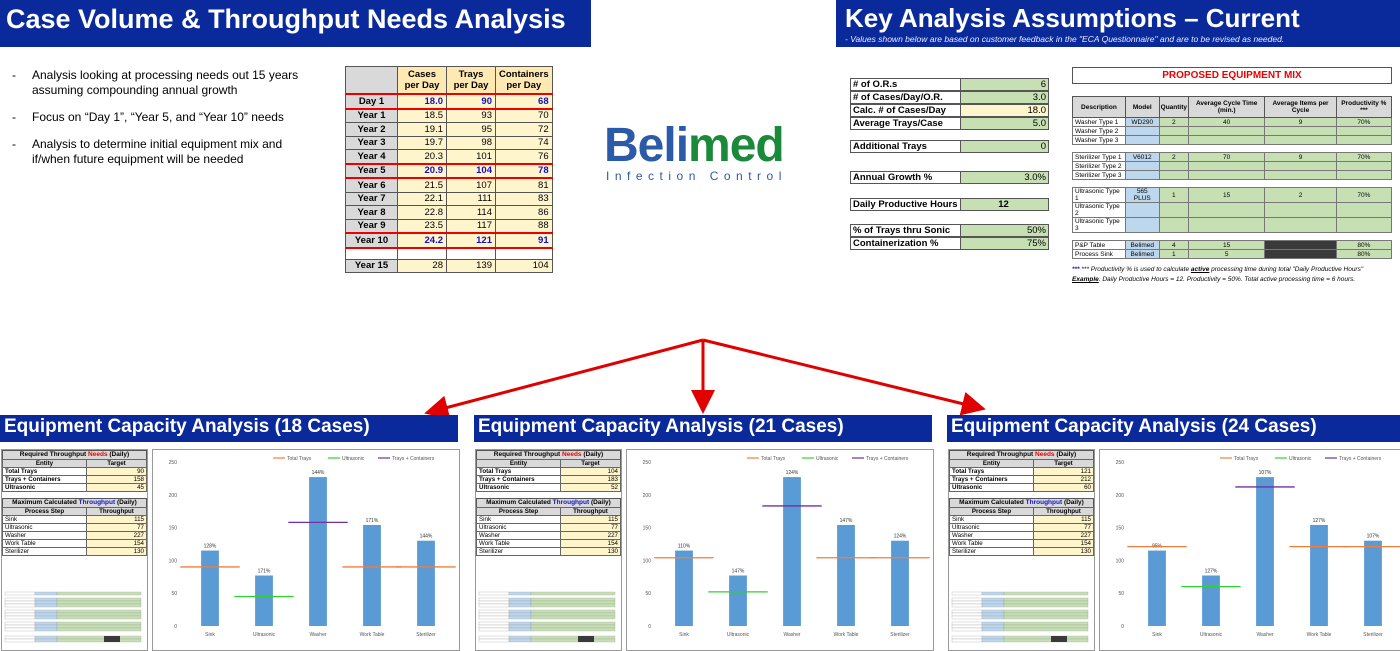  What do you see at coordinates (372, 521) in the screenshot?
I see `bar-data-label: 171%` at bounding box center [372, 521].